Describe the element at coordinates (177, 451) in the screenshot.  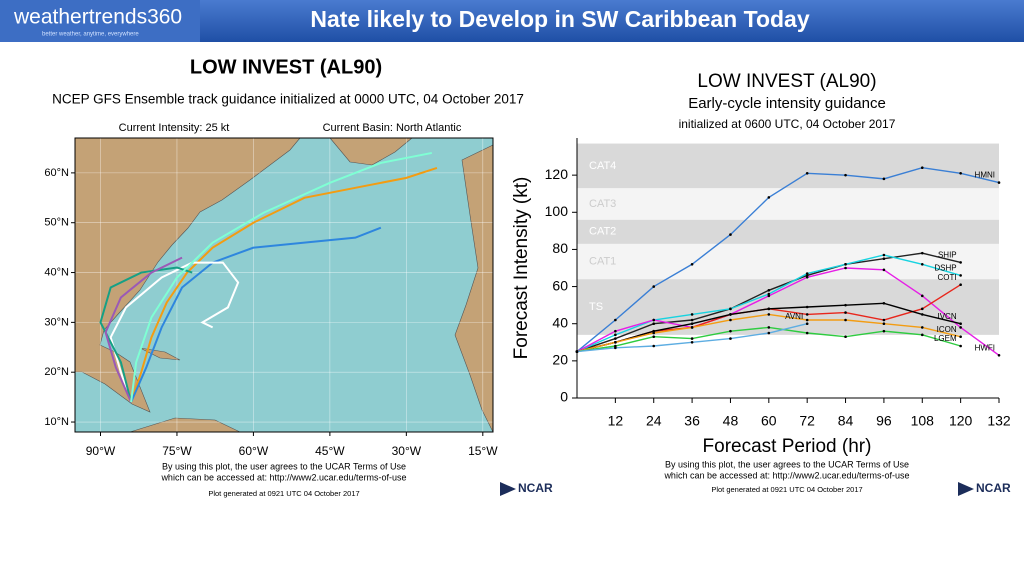
I see `x-tick-label: 75°W` at that location.